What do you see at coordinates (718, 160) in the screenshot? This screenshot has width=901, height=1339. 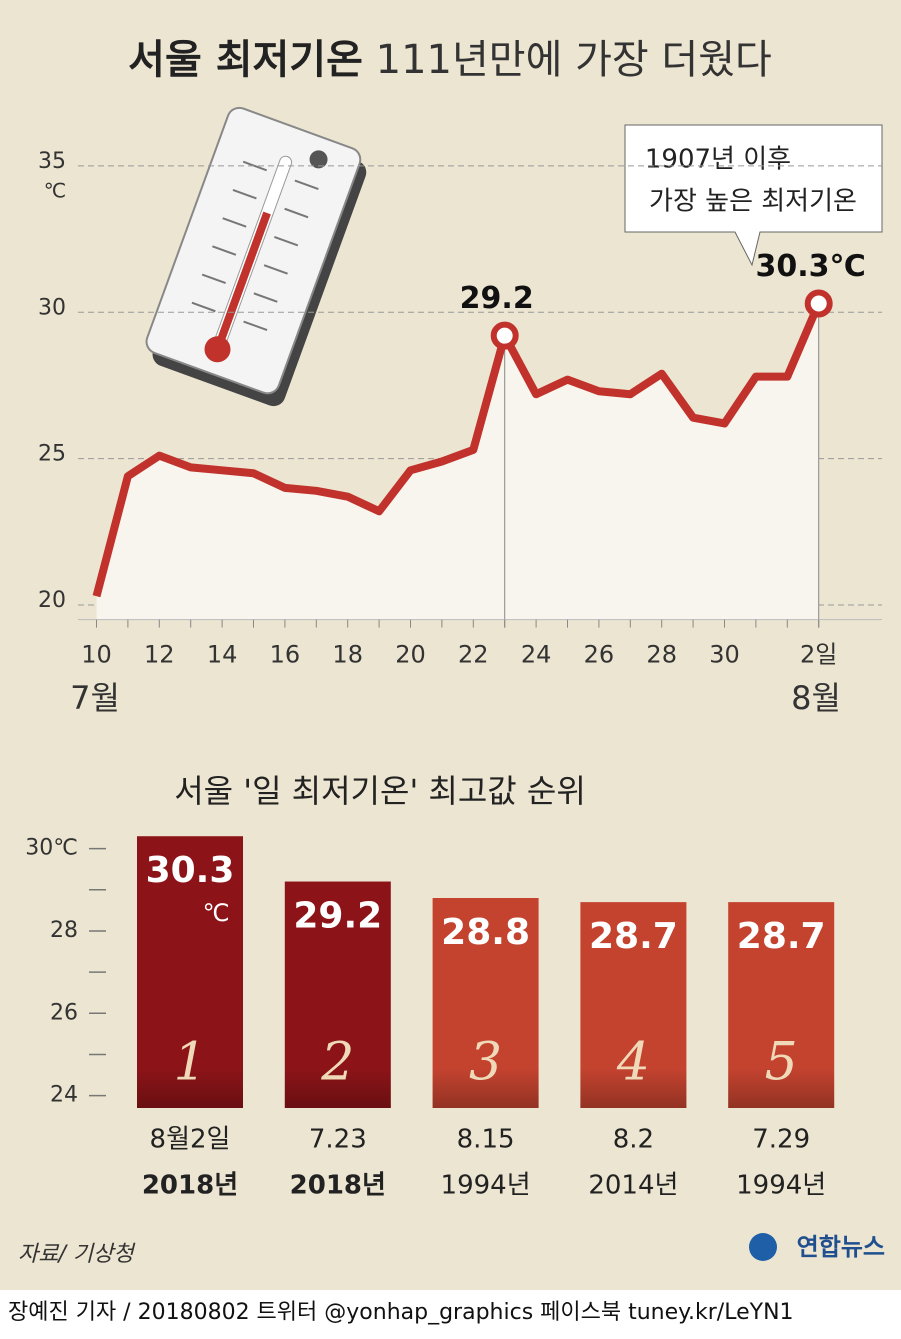 I see `callout-text: 1907년 이후` at bounding box center [718, 160].